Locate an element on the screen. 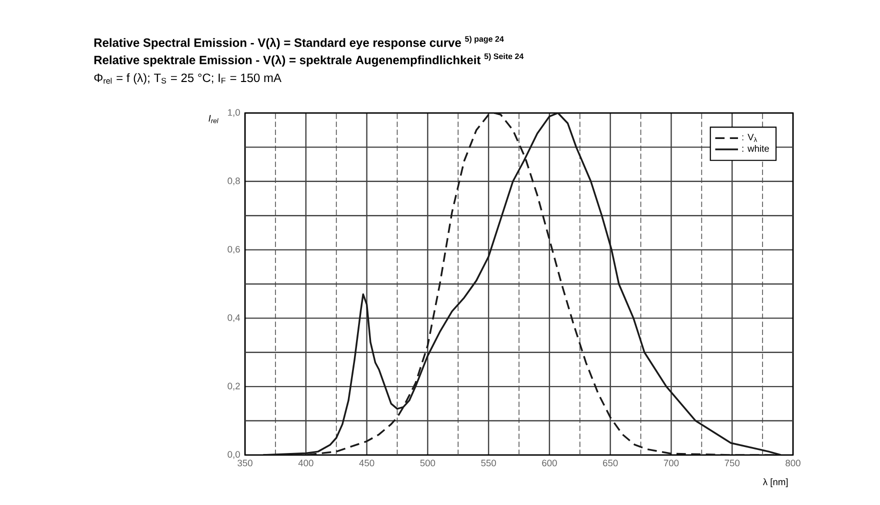 This screenshot has height=505, width=880. y-tick-label: 0,2 is located at coordinates (234, 386).